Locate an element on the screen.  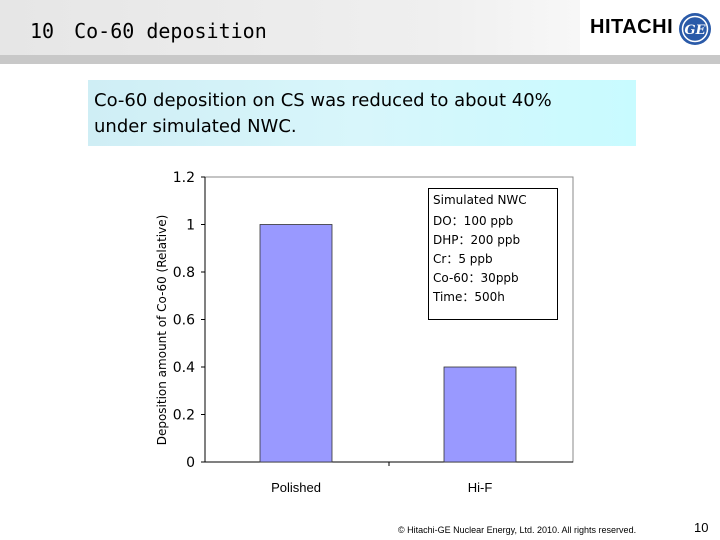
y-tick-label-4: 0.8 is located at coordinates (184, 273).